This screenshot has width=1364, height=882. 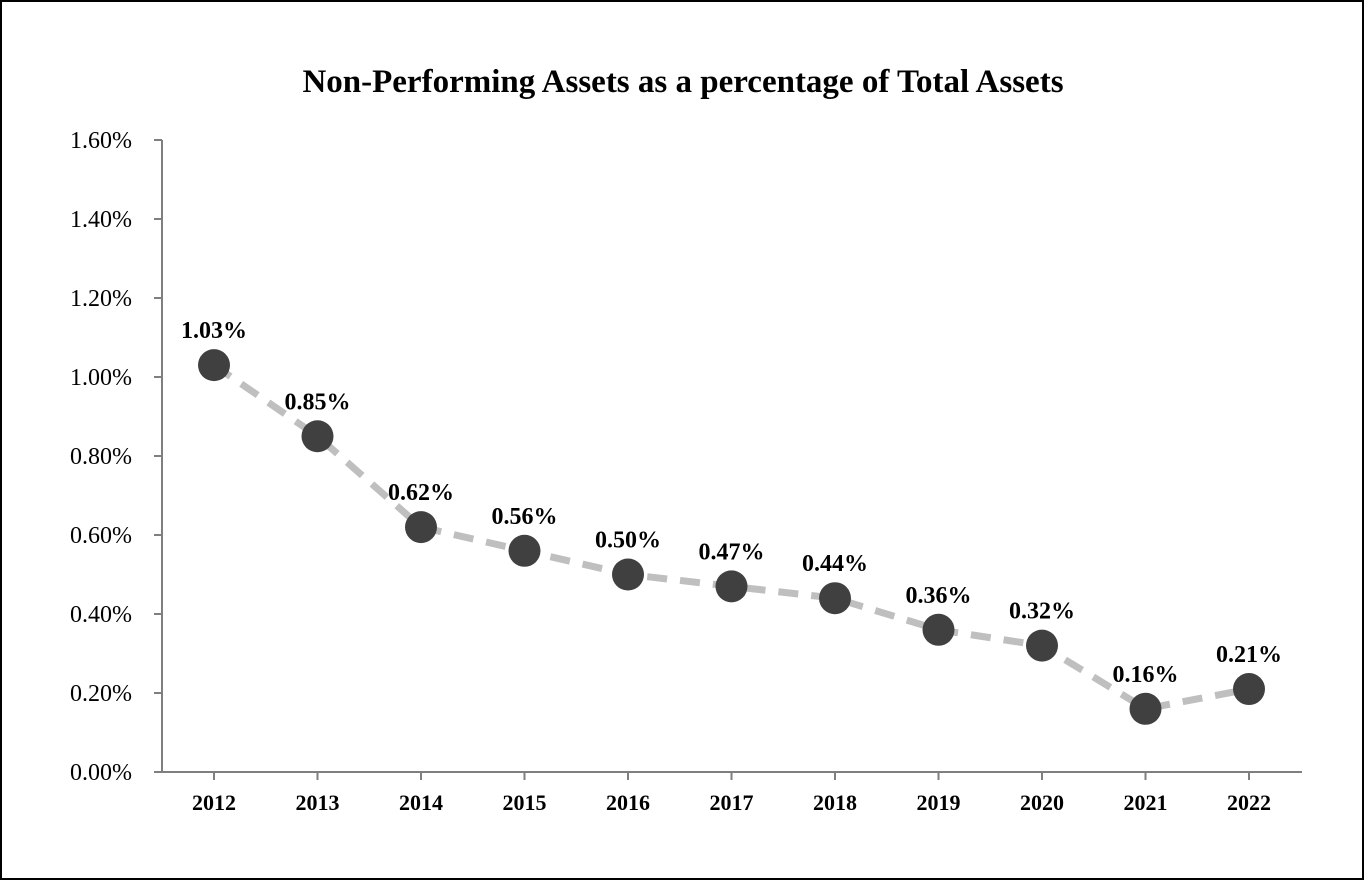 I want to click on data-label: 1.03%, so click(x=214, y=331).